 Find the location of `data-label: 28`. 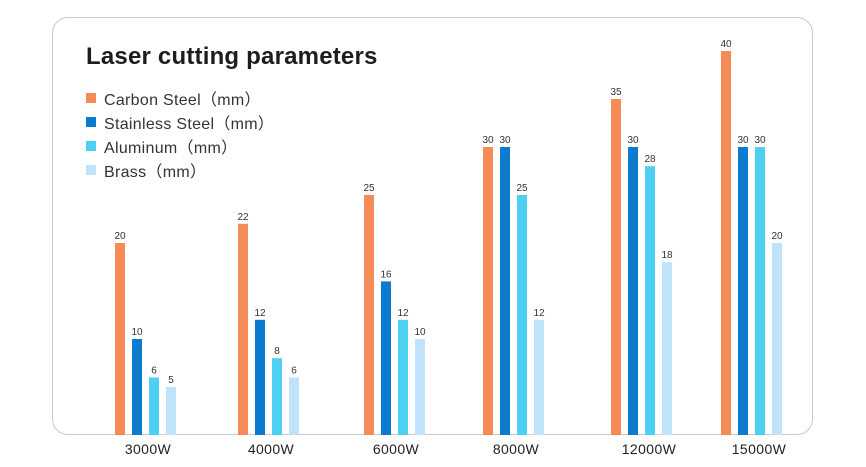

data-label: 28 is located at coordinates (650, 159).